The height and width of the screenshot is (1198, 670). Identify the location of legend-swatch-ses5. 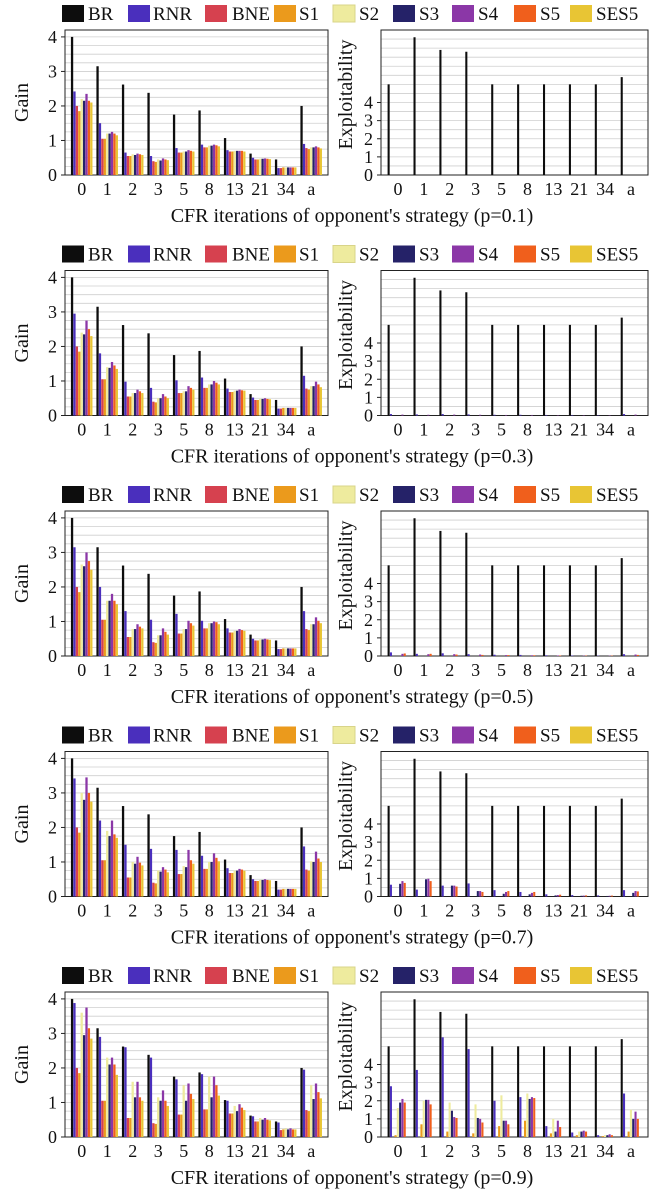
(581, 494).